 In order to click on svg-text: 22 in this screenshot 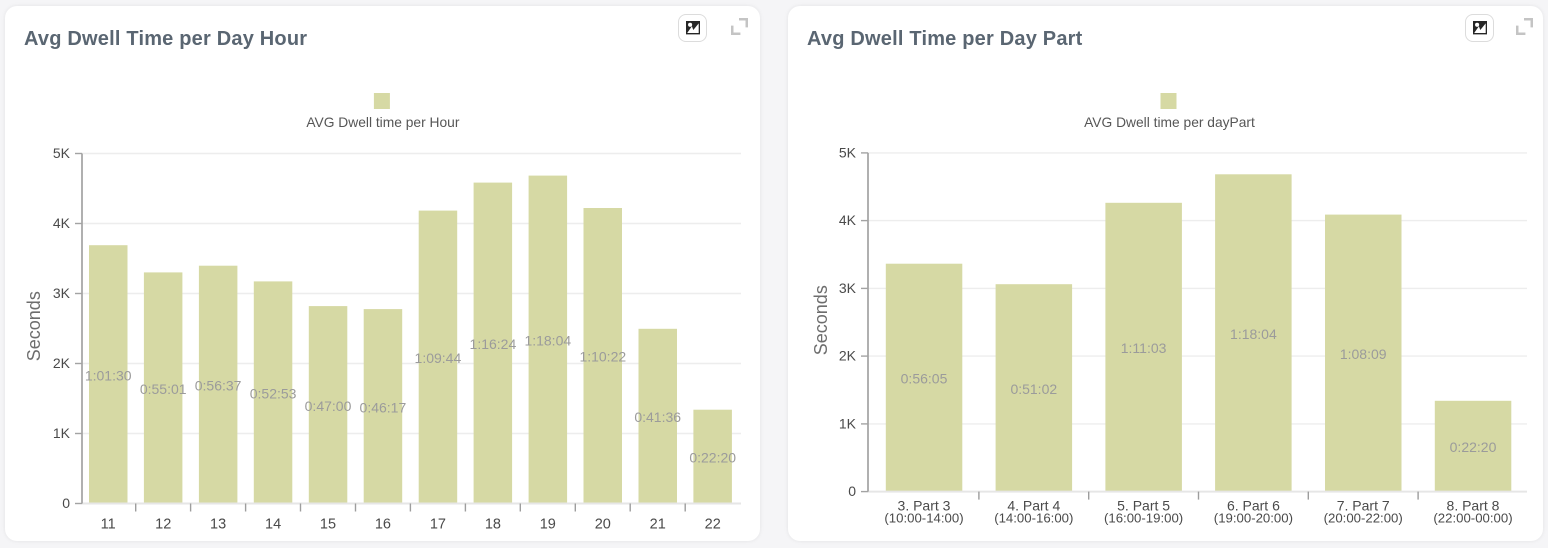, I will do `click(713, 525)`.